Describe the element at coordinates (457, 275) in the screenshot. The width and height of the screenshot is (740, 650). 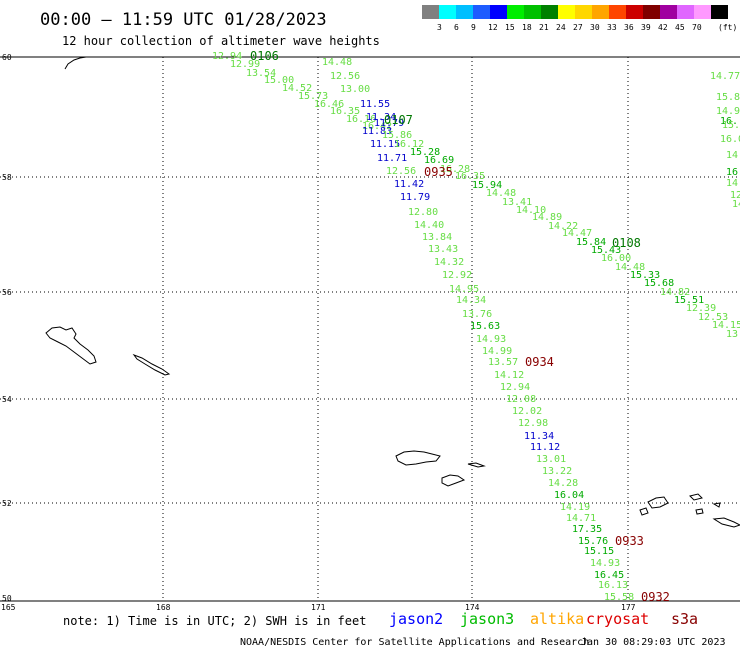
I see `swh-value: 12.92` at that location.